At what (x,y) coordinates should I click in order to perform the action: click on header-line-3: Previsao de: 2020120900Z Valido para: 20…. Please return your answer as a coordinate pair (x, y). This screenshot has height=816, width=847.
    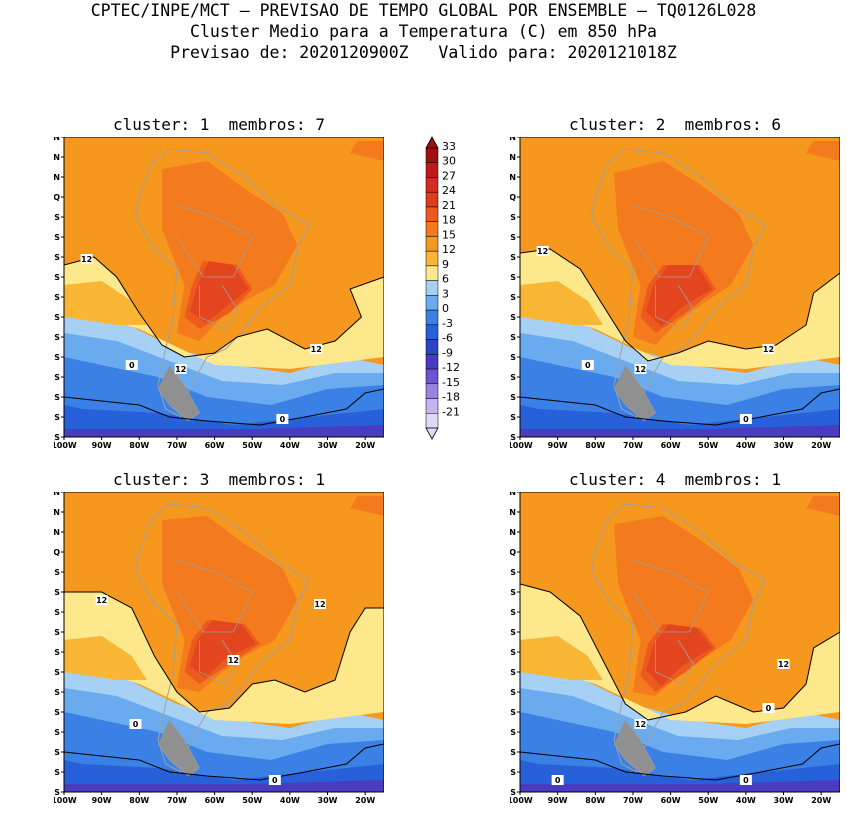
    Looking at the image, I should click on (423, 52).